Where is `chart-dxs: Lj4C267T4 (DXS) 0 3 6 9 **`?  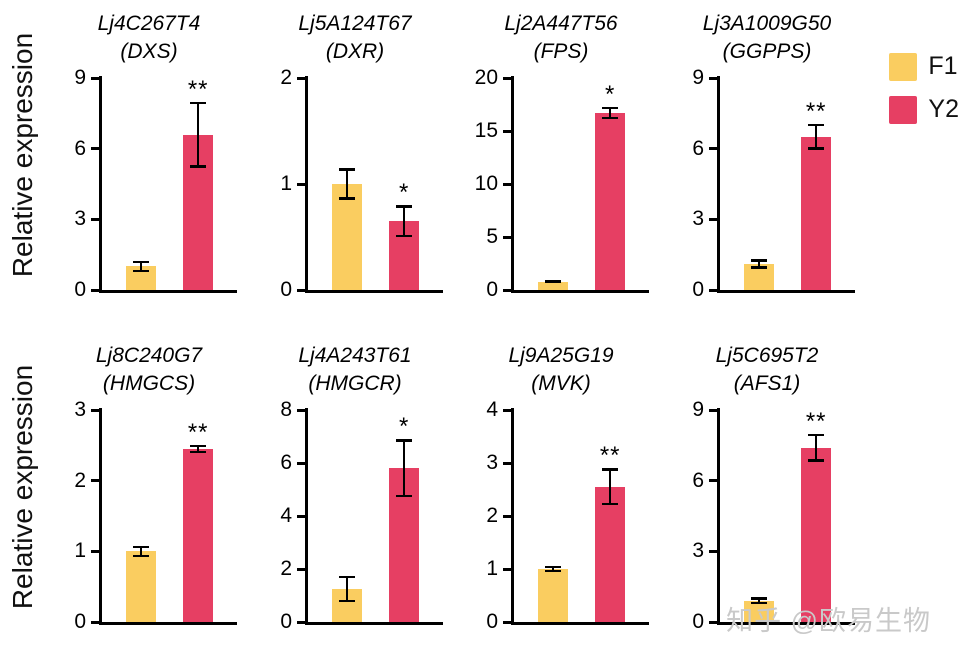
chart-dxs: Lj4C267T4 (DXS) 0 3 6 9 ** is located at coordinates (149, 155).